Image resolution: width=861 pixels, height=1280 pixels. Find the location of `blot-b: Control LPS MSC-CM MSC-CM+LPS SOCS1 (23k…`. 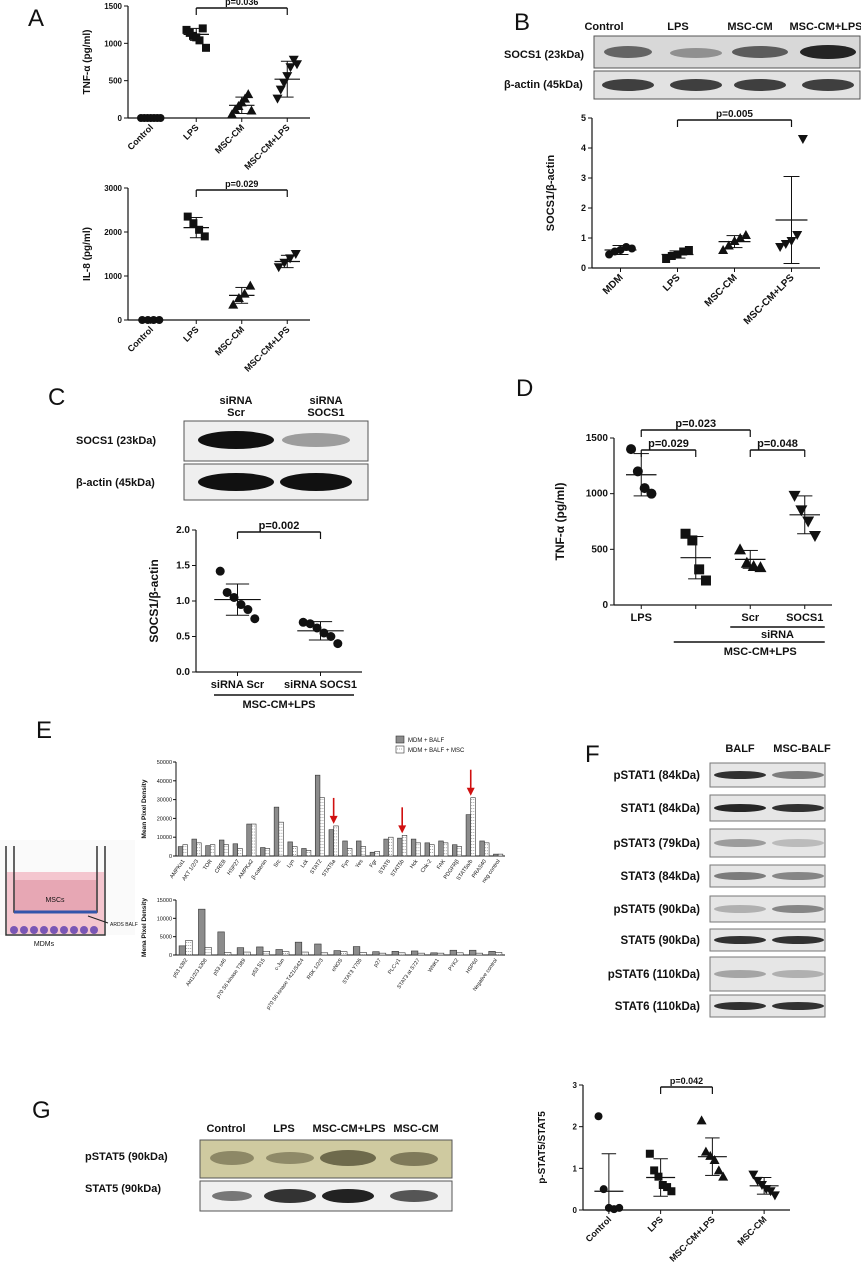

blot-b: Control LPS MSC-CM MSC-CM+LPS SOCS1 (23k… is located at coordinates (682, 60).